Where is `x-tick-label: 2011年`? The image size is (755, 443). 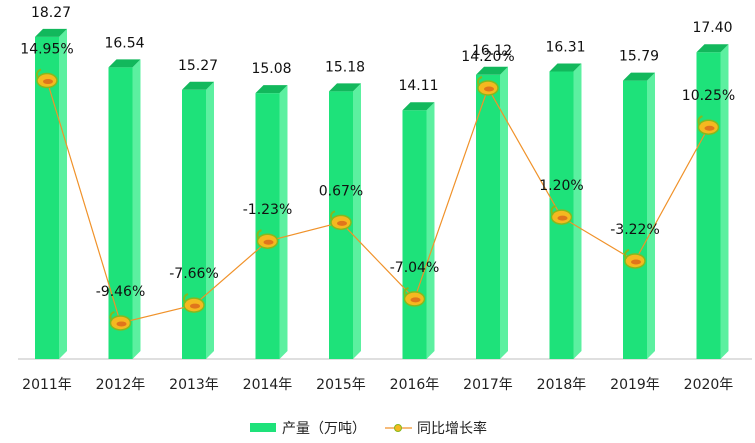 x-tick-label: 2011年 is located at coordinates (47, 385).